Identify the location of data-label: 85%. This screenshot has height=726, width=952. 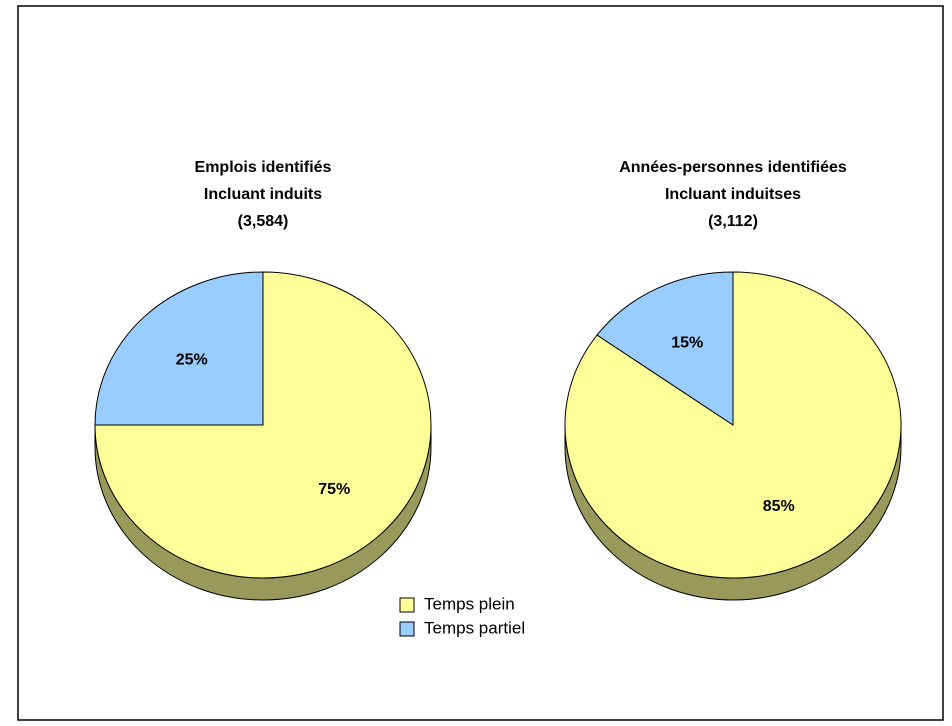
(779, 506).